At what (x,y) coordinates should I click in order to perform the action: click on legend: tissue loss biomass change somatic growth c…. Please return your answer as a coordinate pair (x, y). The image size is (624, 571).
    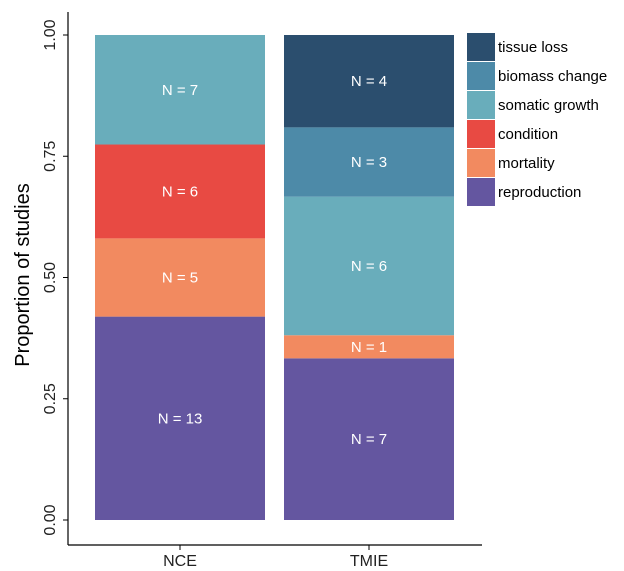
    Looking at the image, I should click on (537, 119).